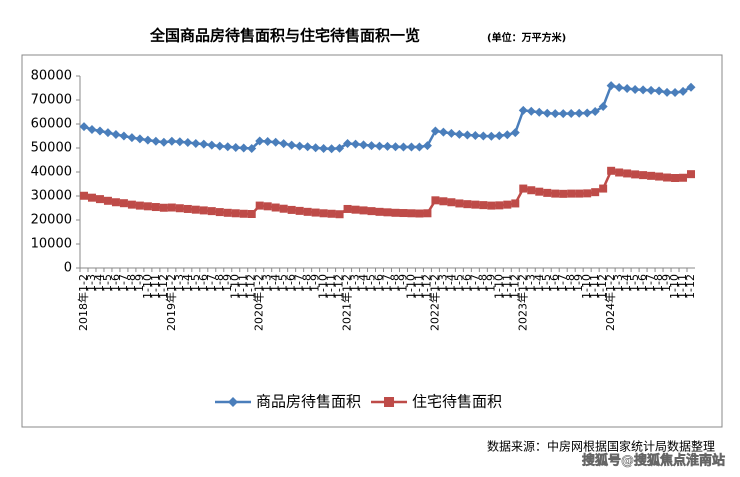 The image size is (740, 477). I want to click on x-tick-label: 2018年1-2, so click(83, 302).